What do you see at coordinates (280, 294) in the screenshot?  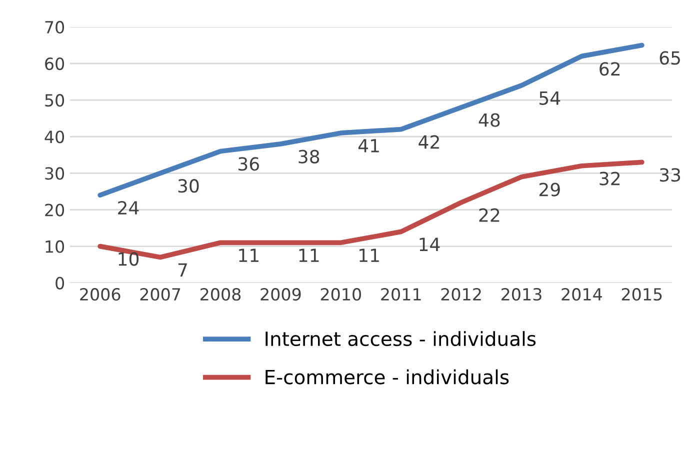 I see `x-tick-label: 2009` at bounding box center [280, 294].